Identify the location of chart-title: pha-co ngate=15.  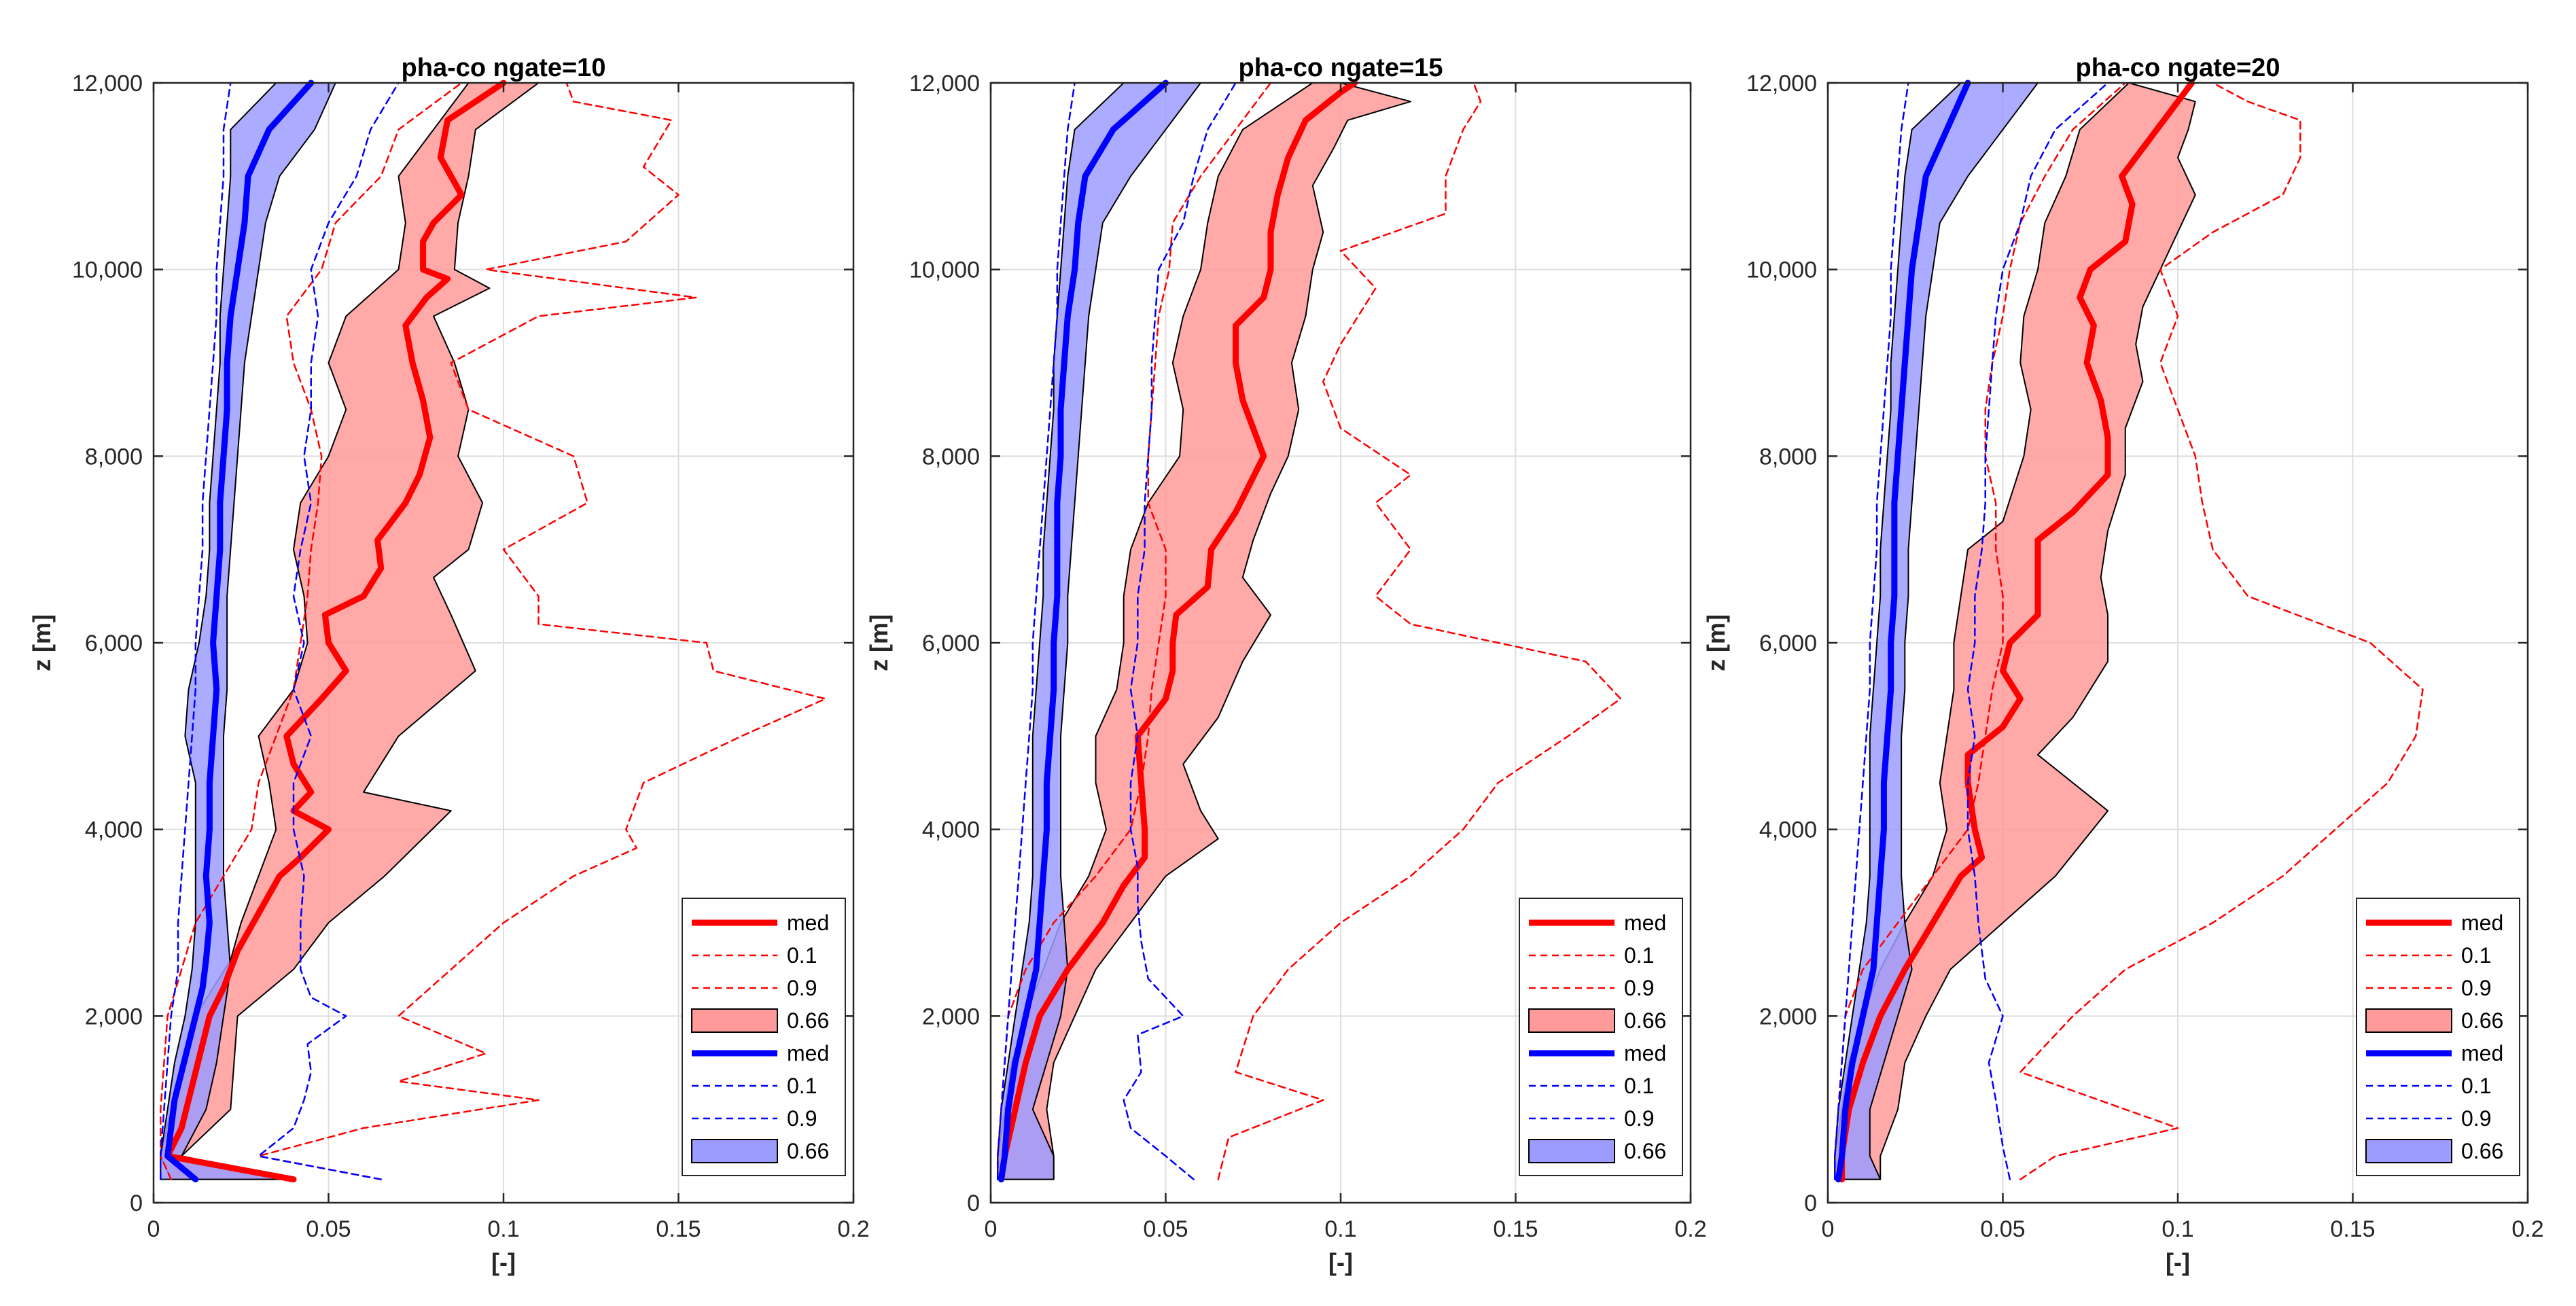
(1341, 68).